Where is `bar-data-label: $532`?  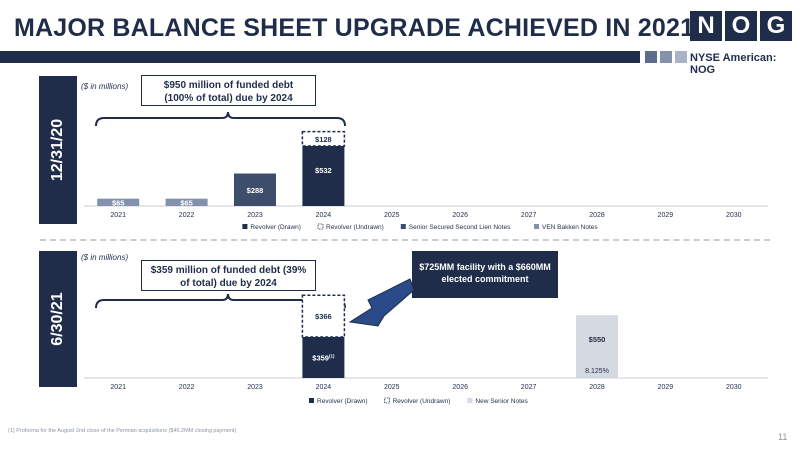
bar-data-label: $532 is located at coordinates (323, 170).